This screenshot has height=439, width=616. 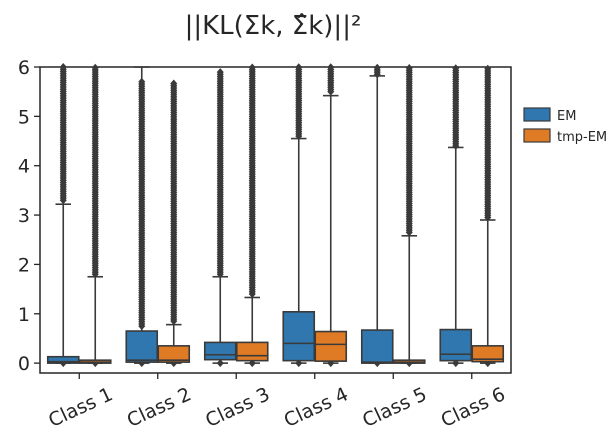 What do you see at coordinates (24, 364) in the screenshot?
I see `y-tick-label: 0` at bounding box center [24, 364].